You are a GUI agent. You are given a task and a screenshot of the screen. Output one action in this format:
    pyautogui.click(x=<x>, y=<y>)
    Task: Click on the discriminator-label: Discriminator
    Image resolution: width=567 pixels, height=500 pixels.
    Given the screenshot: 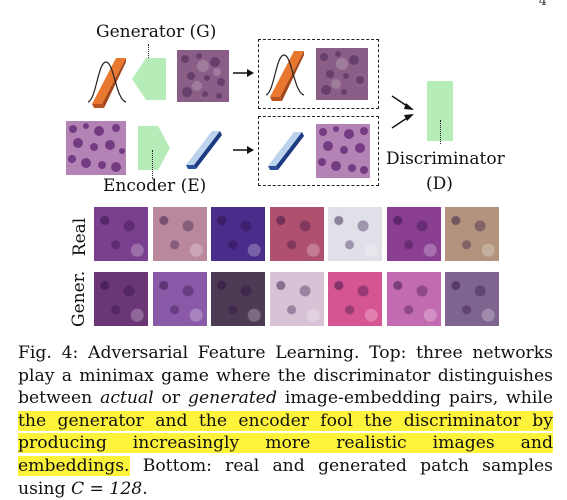 What is the action you would take?
    pyautogui.click(x=445, y=159)
    